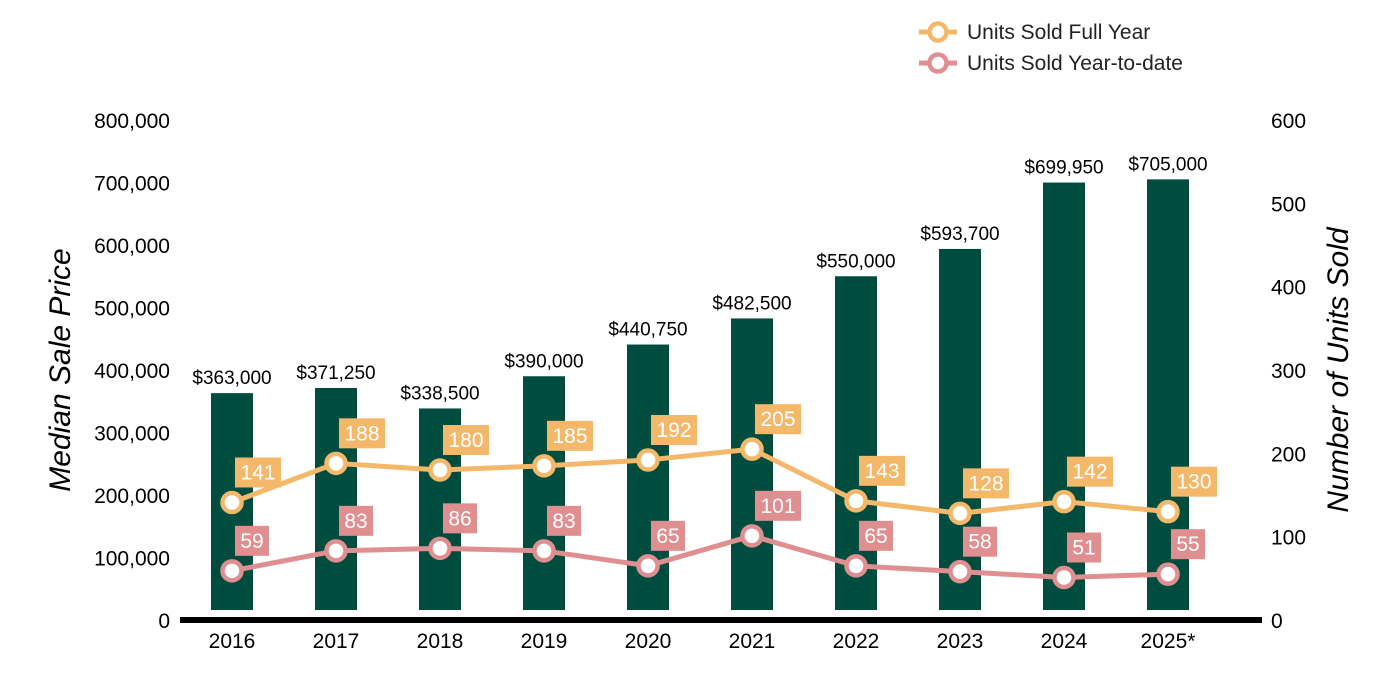 This screenshot has height=700, width=1400. Describe the element at coordinates (231, 378) in the screenshot. I see `bar-value-label: $363,000` at that location.